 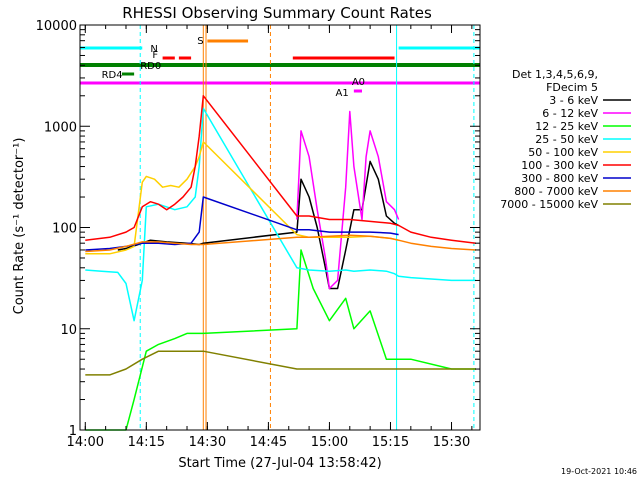 What do you see at coordinates (279, 463) in the screenshot?
I see `x-axis-label: Start Time (27-Jul-04 13:58:42)` at bounding box center [279, 463].